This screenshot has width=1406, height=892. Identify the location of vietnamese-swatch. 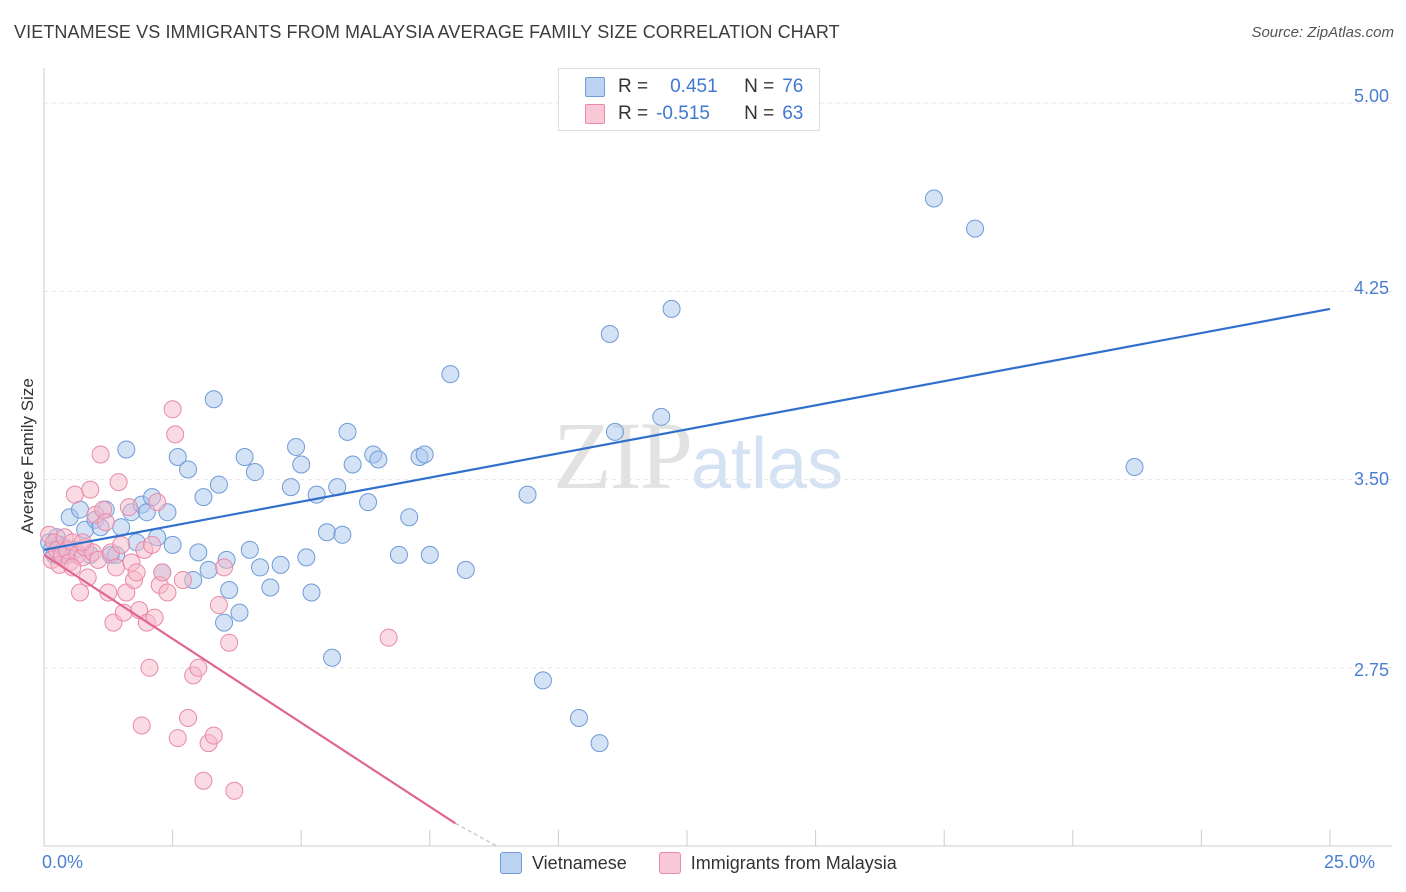
(511, 863).